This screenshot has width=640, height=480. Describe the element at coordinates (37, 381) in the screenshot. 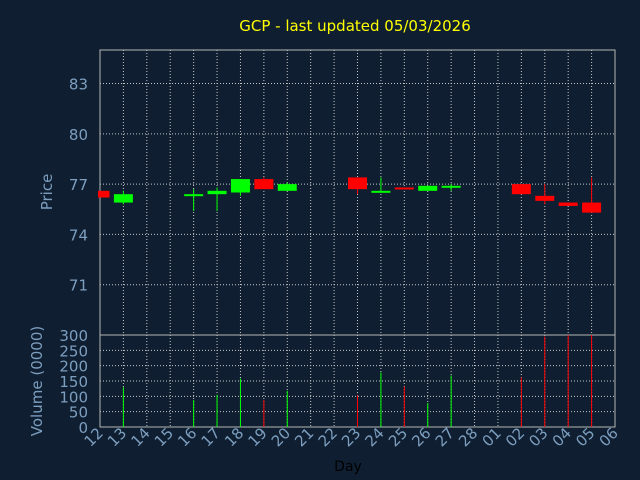

I see `volume-axis-label: Volume (0000)` at that location.